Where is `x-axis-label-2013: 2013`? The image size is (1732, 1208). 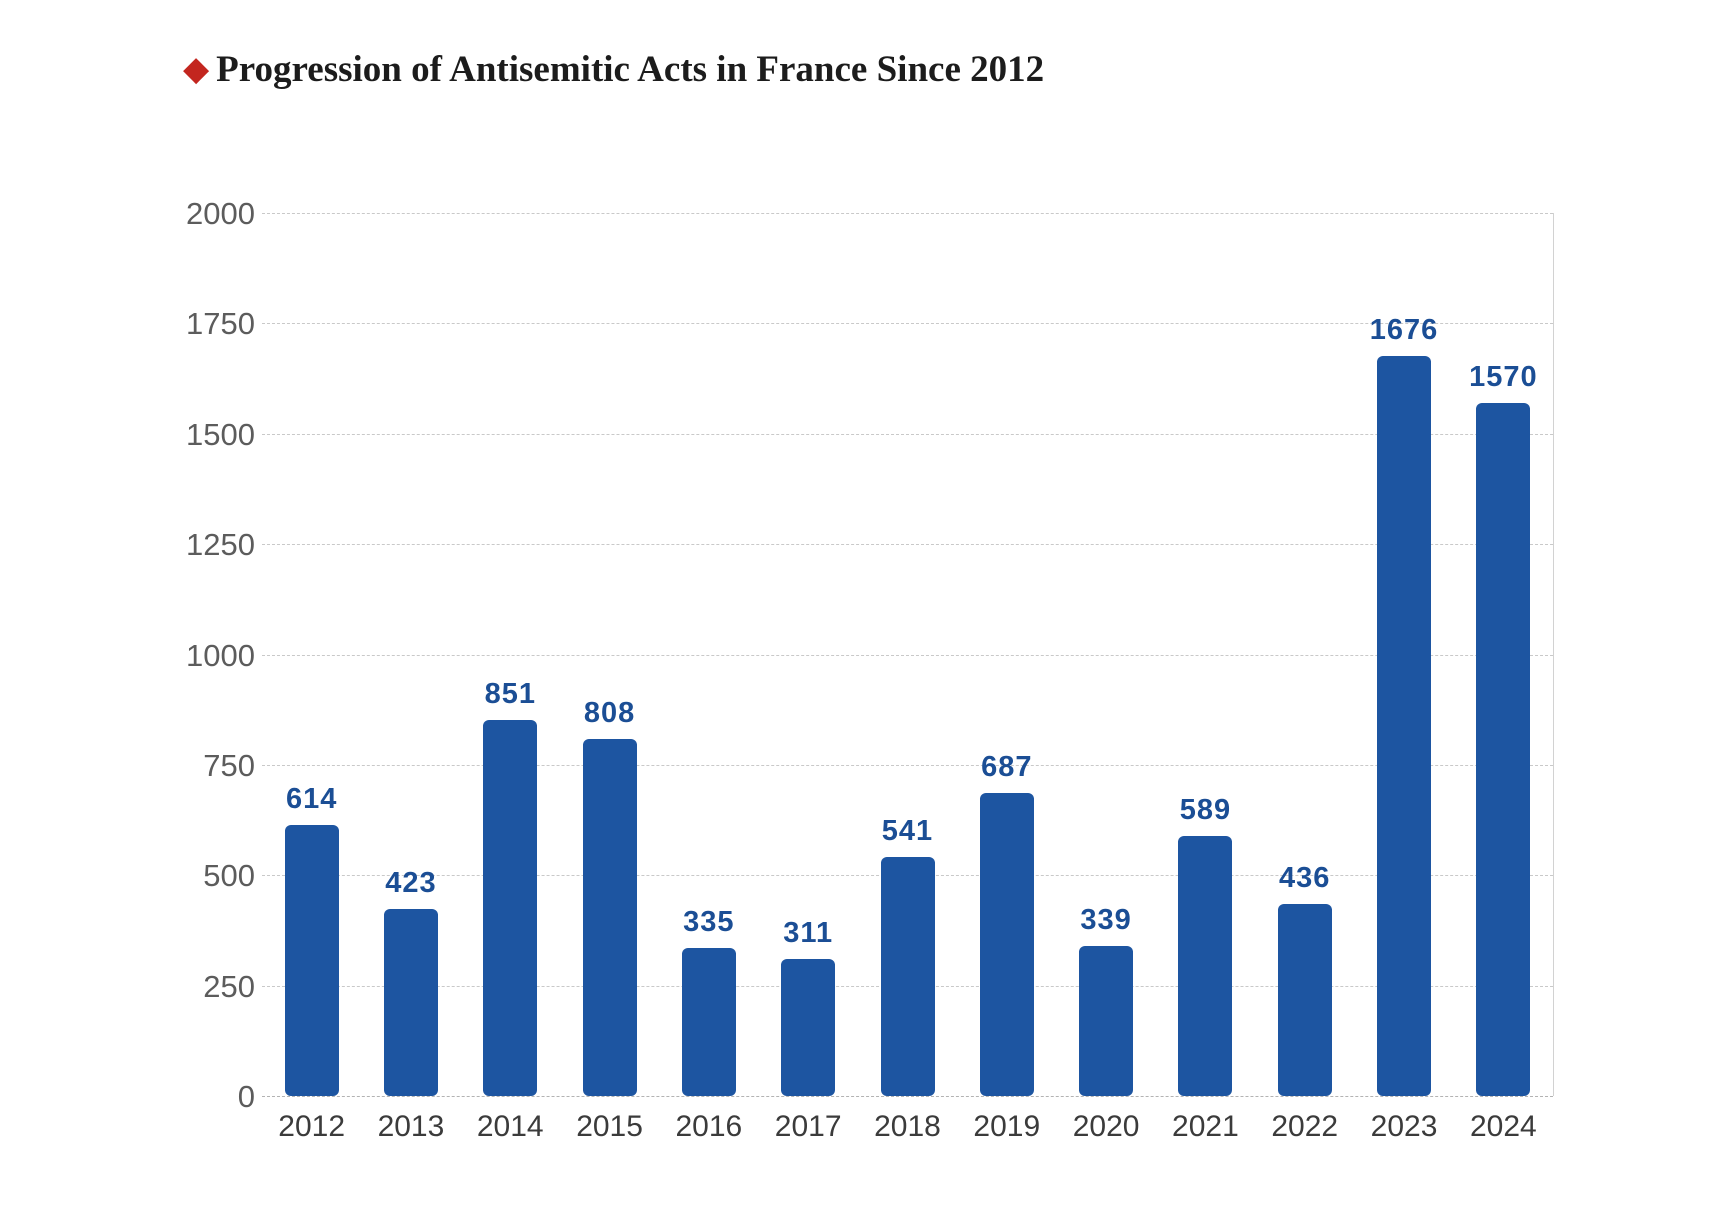 x-axis-label-2013: 2013 is located at coordinates (411, 1126).